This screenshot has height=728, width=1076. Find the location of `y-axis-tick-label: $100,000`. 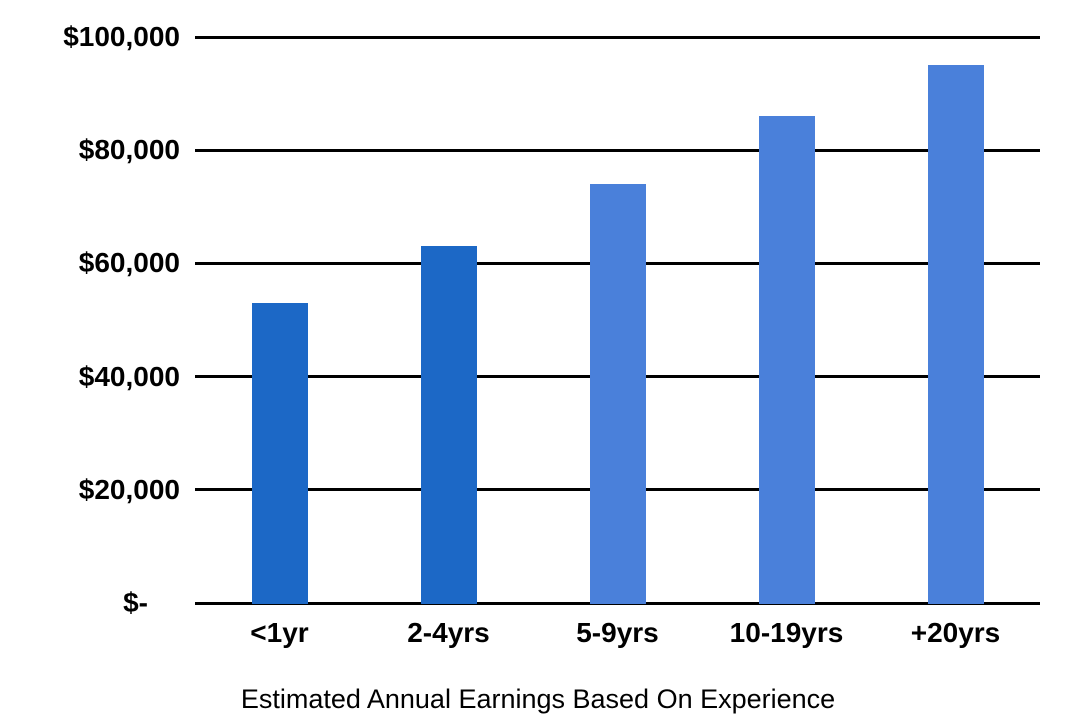

y-axis-tick-label: $100,000 is located at coordinates (121, 36).